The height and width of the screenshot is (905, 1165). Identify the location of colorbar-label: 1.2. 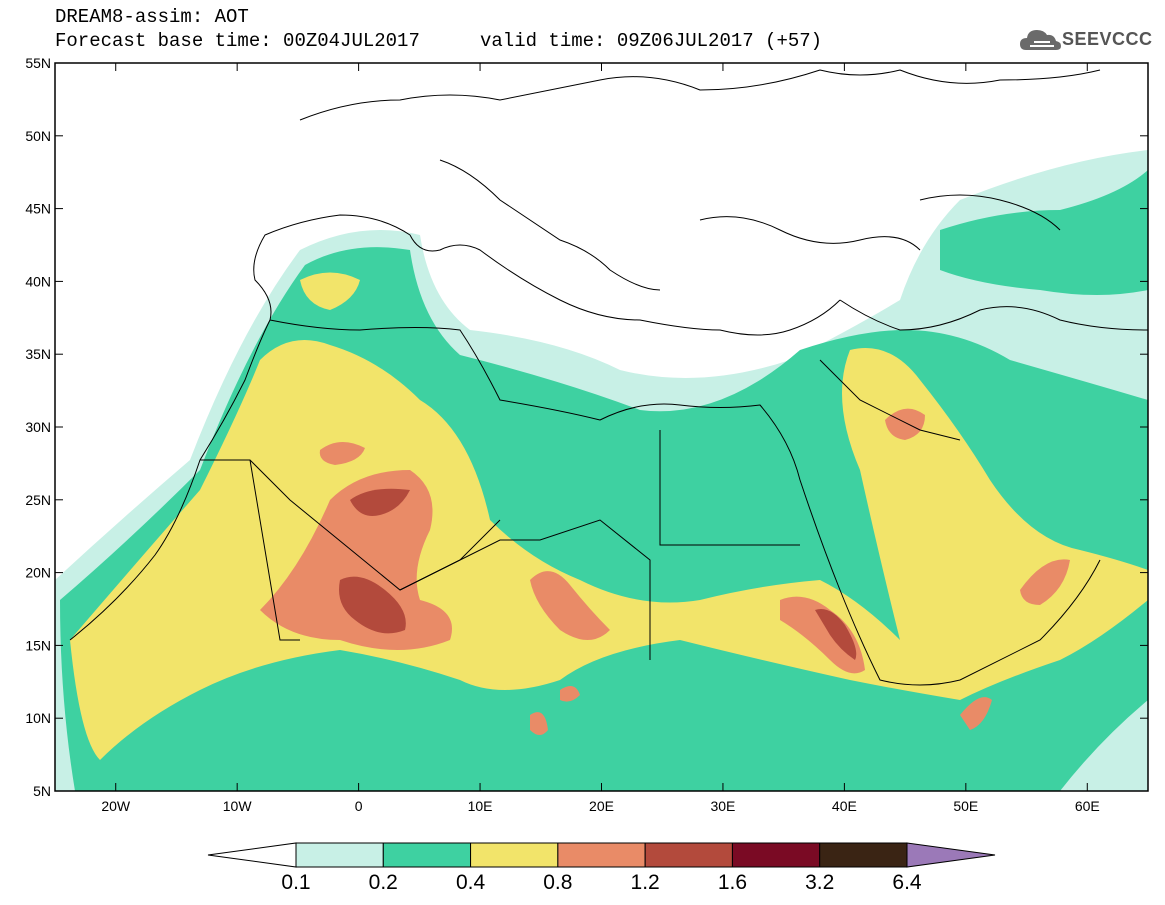
(645, 882).